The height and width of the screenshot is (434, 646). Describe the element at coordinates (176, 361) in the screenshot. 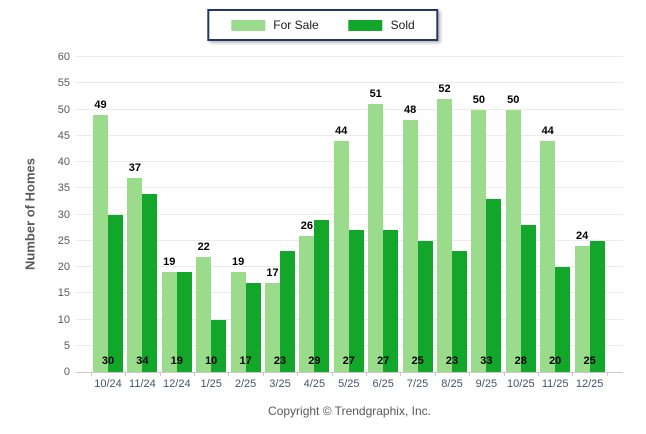

I see `sold-value-label: 19` at that location.